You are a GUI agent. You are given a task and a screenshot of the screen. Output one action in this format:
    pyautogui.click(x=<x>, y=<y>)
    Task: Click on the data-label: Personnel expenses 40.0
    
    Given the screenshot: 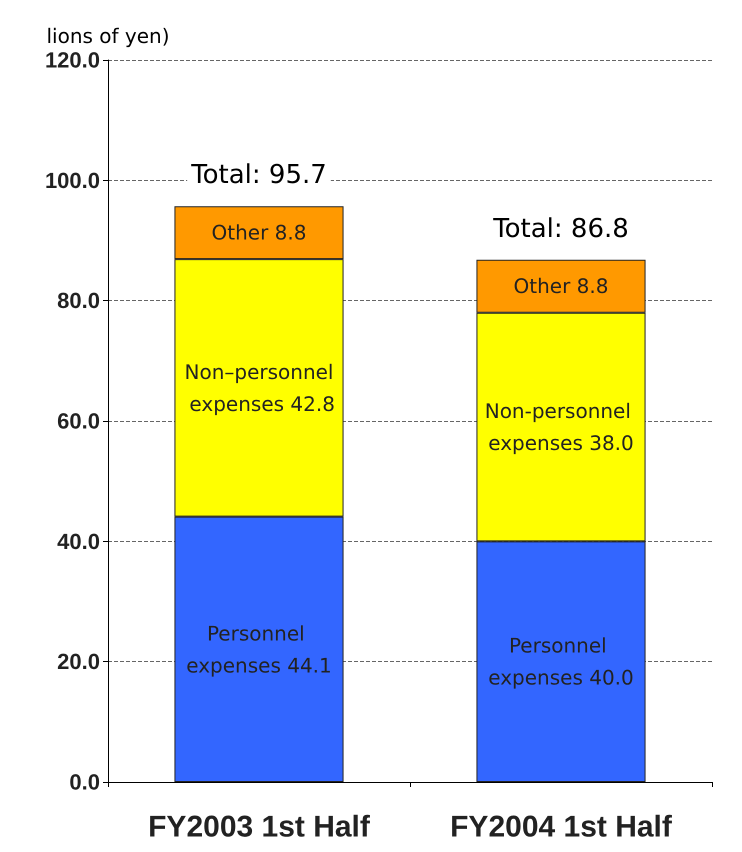 What is the action you would take?
    pyautogui.click(x=561, y=662)
    